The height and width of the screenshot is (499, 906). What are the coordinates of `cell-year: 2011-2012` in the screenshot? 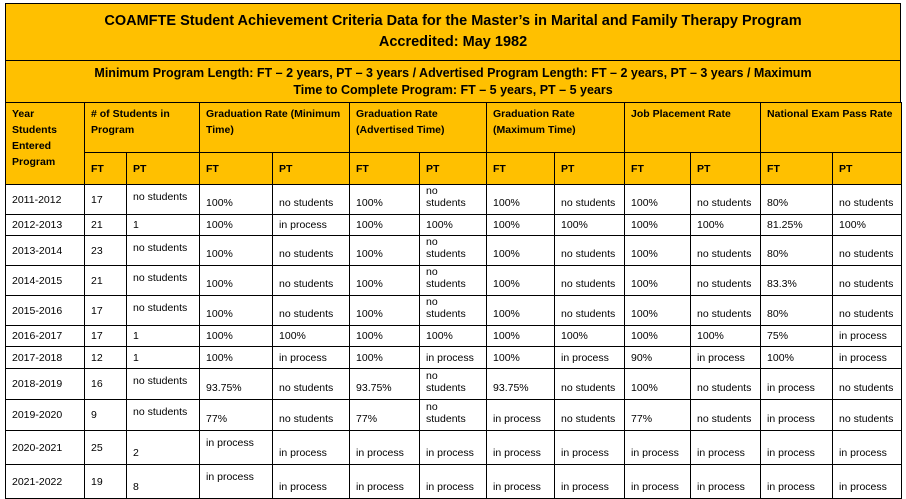 It's located at (45, 199).